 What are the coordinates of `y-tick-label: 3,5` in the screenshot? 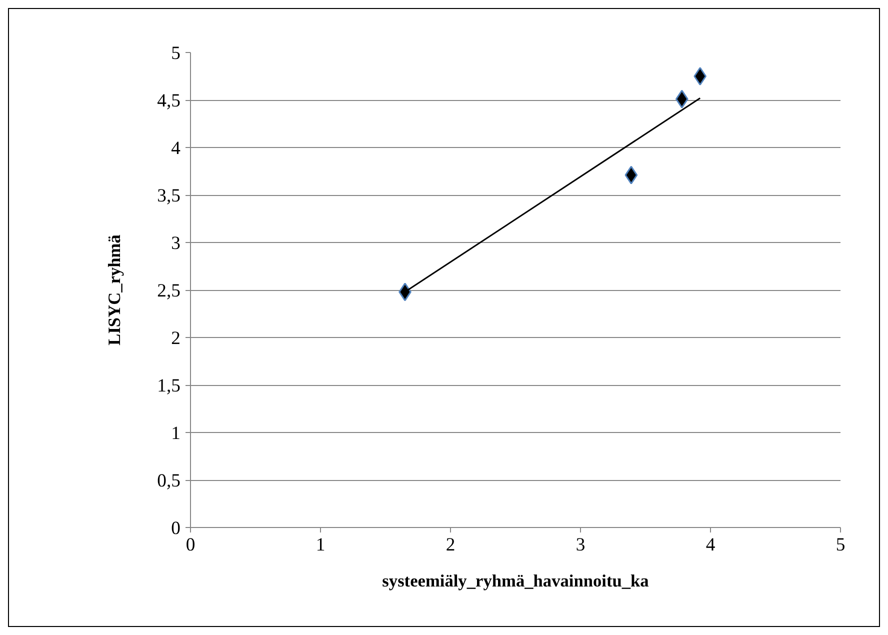 It's located at (169, 196).